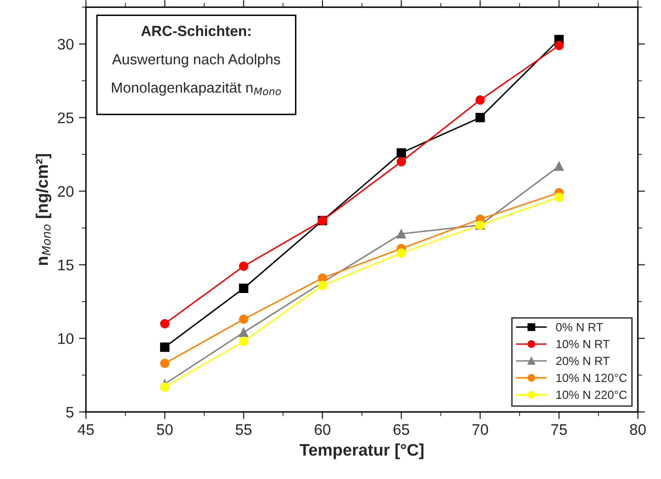 The height and width of the screenshot is (479, 661). What do you see at coordinates (66, 338) in the screenshot?
I see `y-tick-label: 10` at bounding box center [66, 338].